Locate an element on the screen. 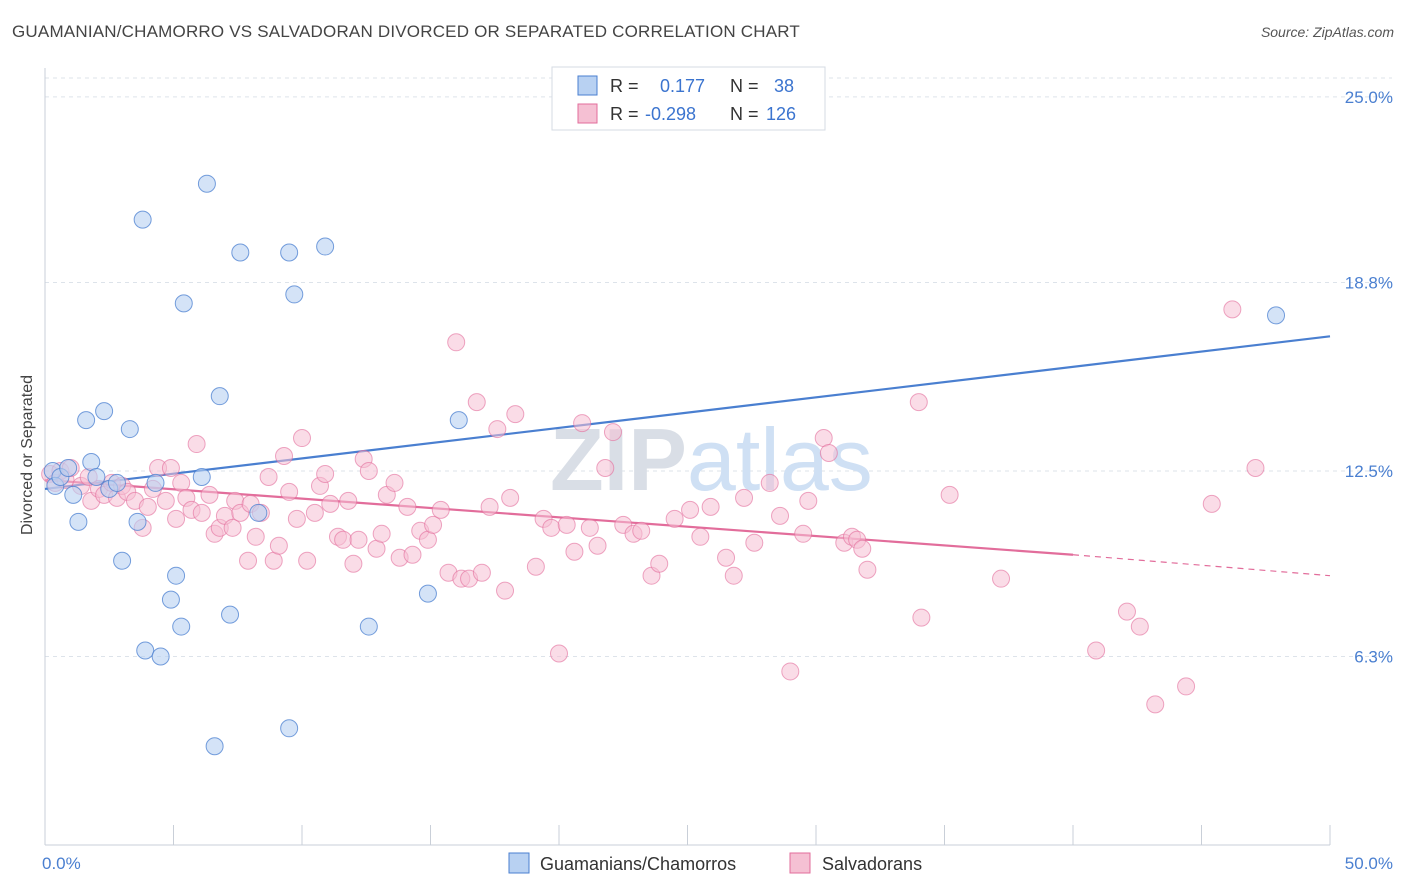  trend-line-salvadorans-extension is located at coordinates (1201, 565).